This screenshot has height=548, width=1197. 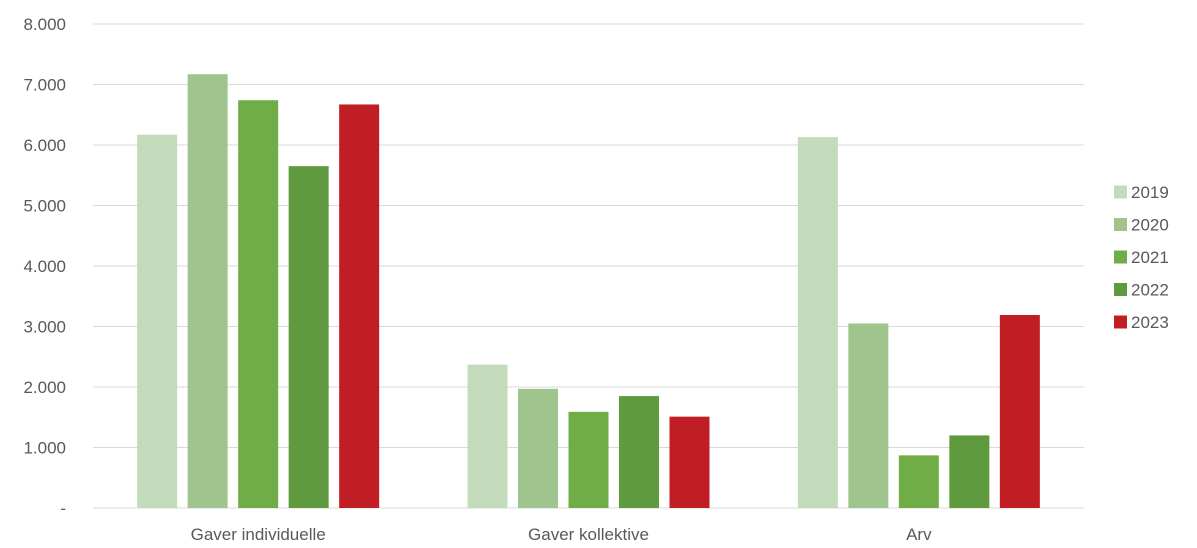 What do you see at coordinates (639, 452) in the screenshot?
I see `bar-2022-gaver-kollektive` at bounding box center [639, 452].